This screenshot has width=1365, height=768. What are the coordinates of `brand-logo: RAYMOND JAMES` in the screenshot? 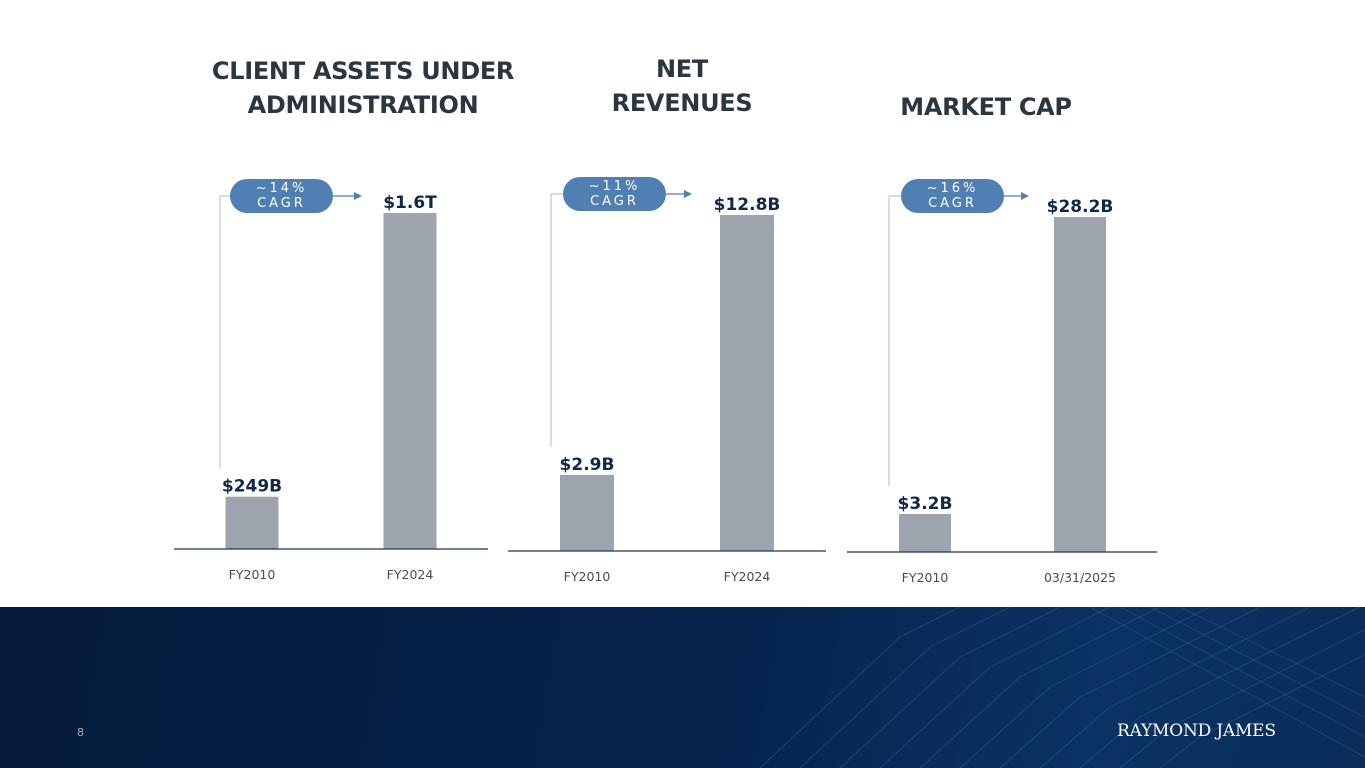 It's located at (1196, 731).